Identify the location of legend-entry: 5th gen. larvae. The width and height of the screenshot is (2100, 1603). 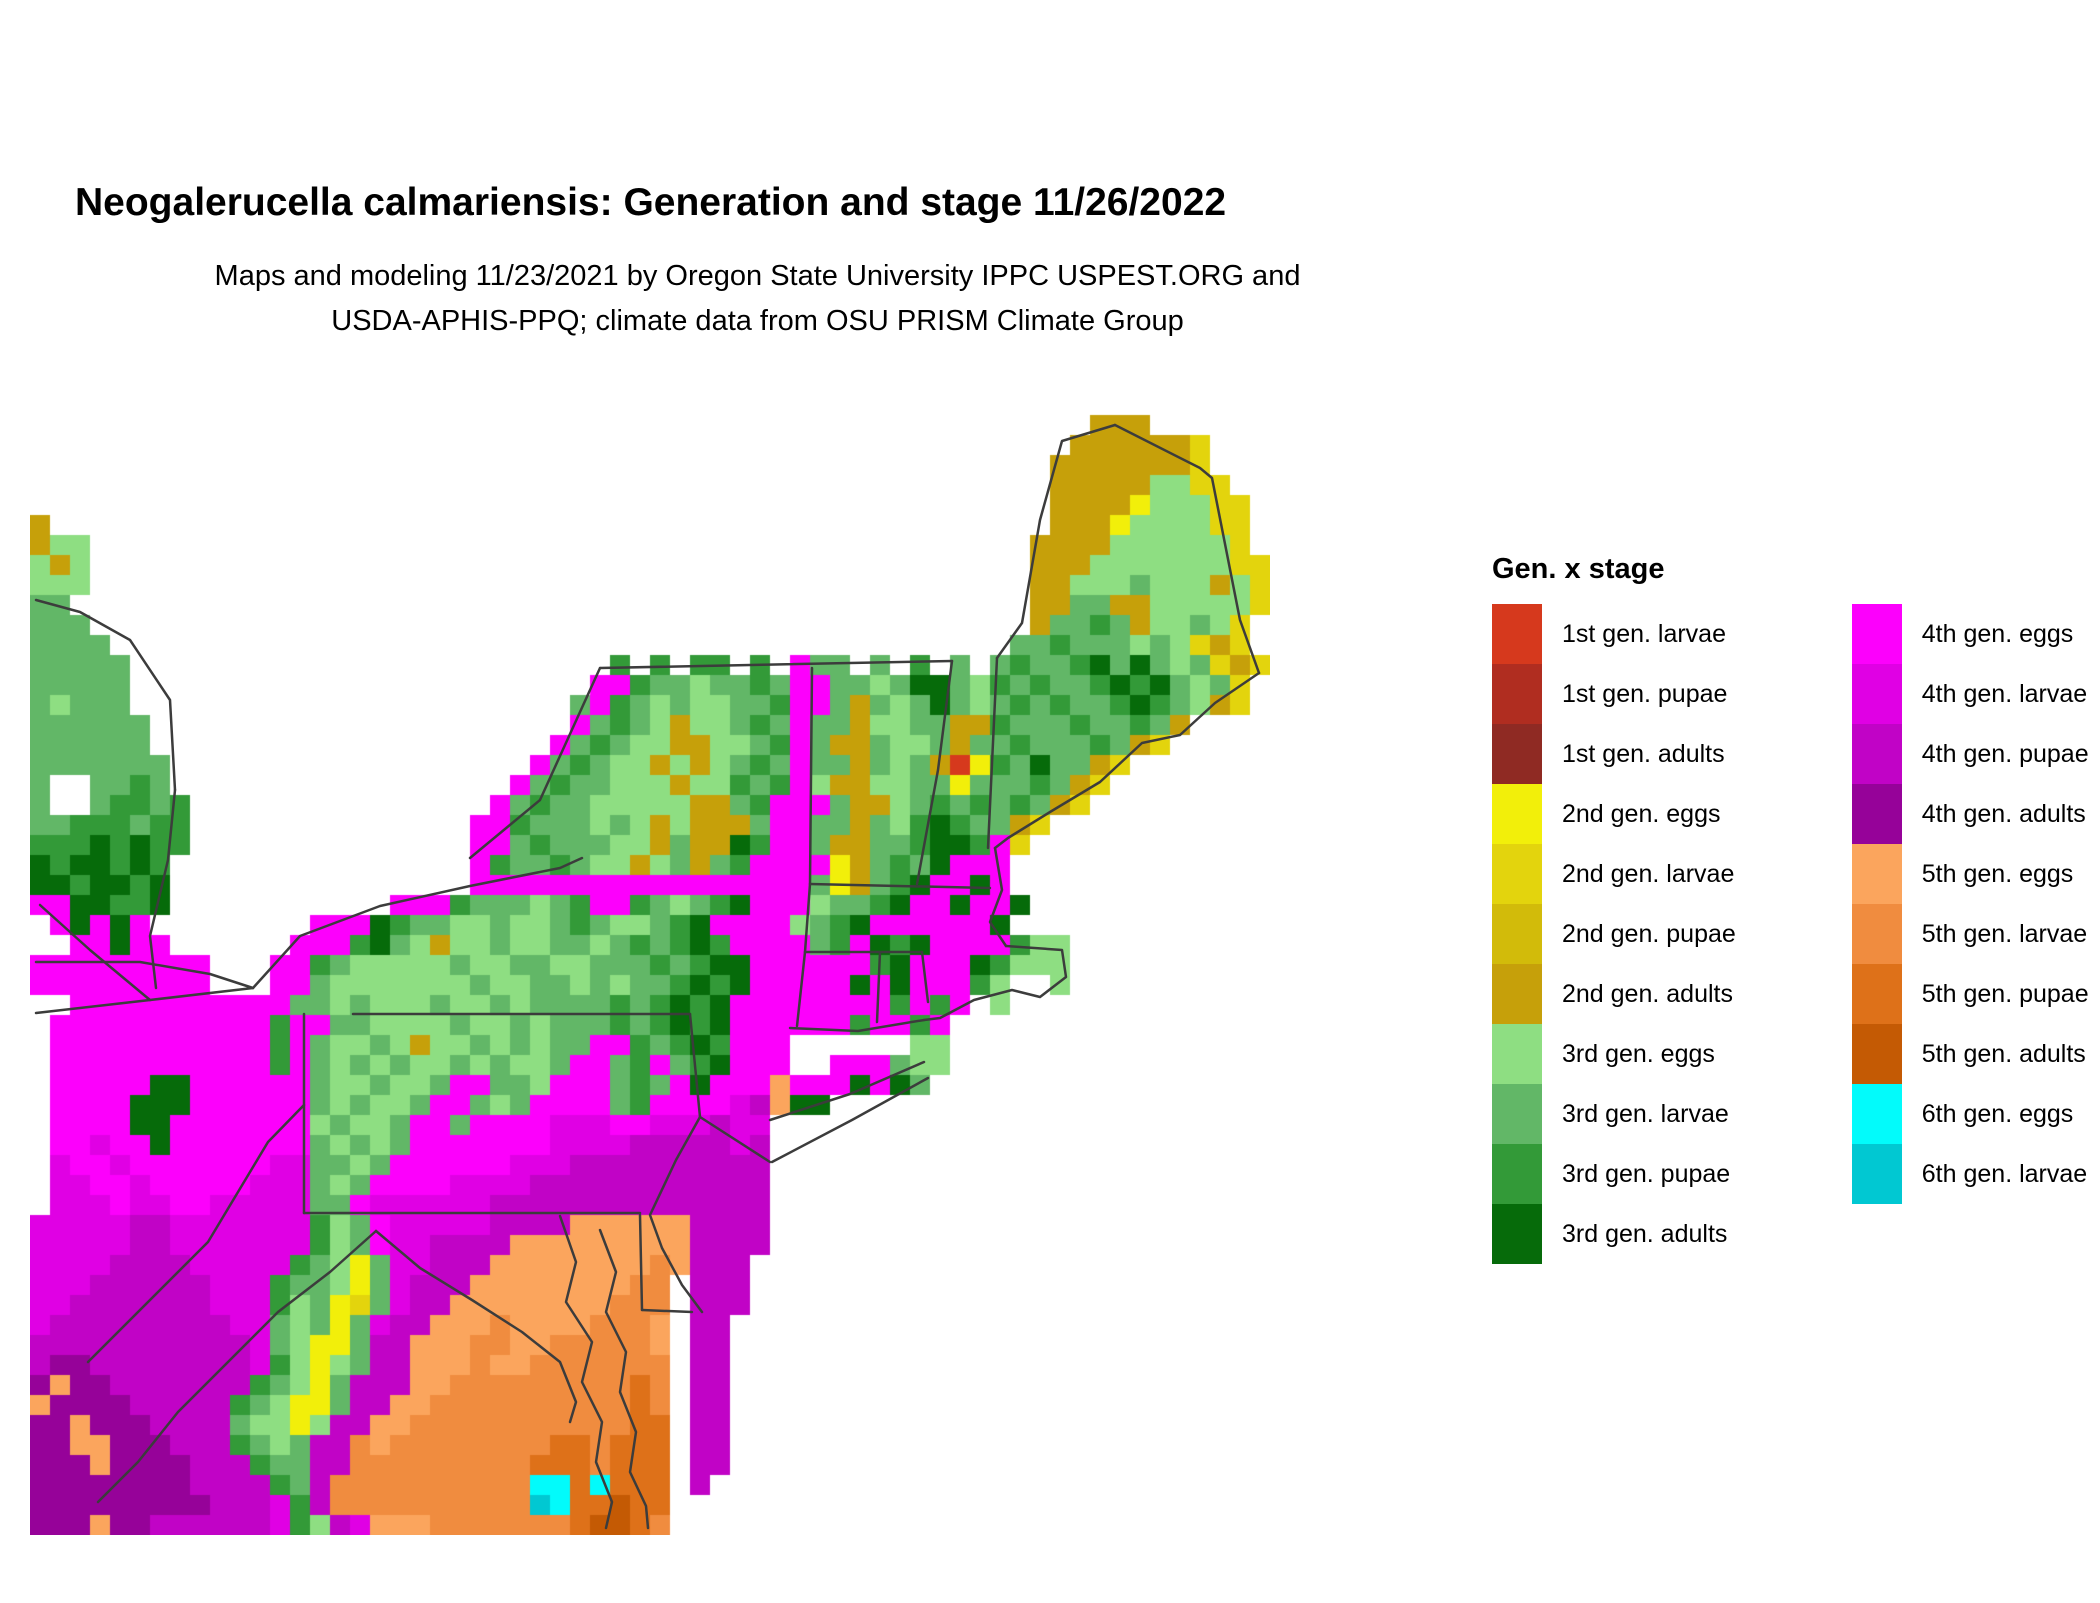
(1970, 934).